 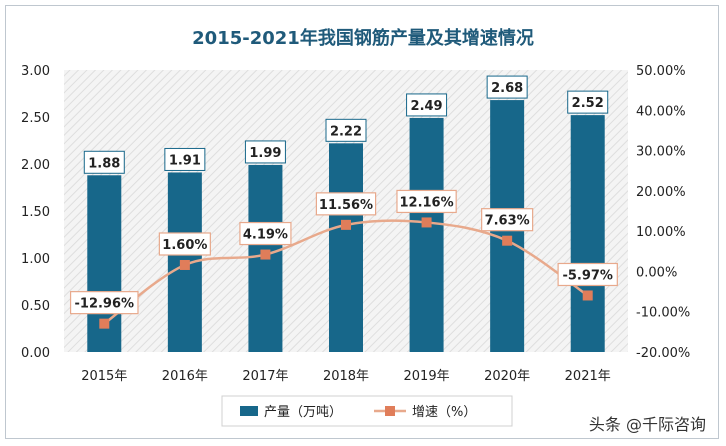 I want to click on bar-value-label: 1.88, so click(x=104, y=163).